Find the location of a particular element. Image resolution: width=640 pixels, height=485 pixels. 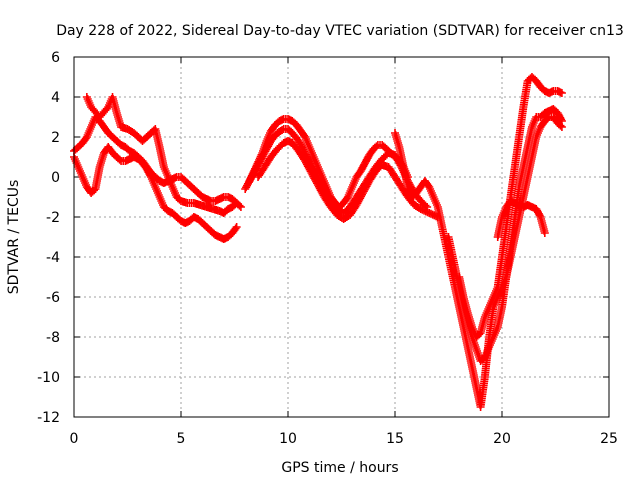

y-tick-label: -4 is located at coordinates (53, 258).